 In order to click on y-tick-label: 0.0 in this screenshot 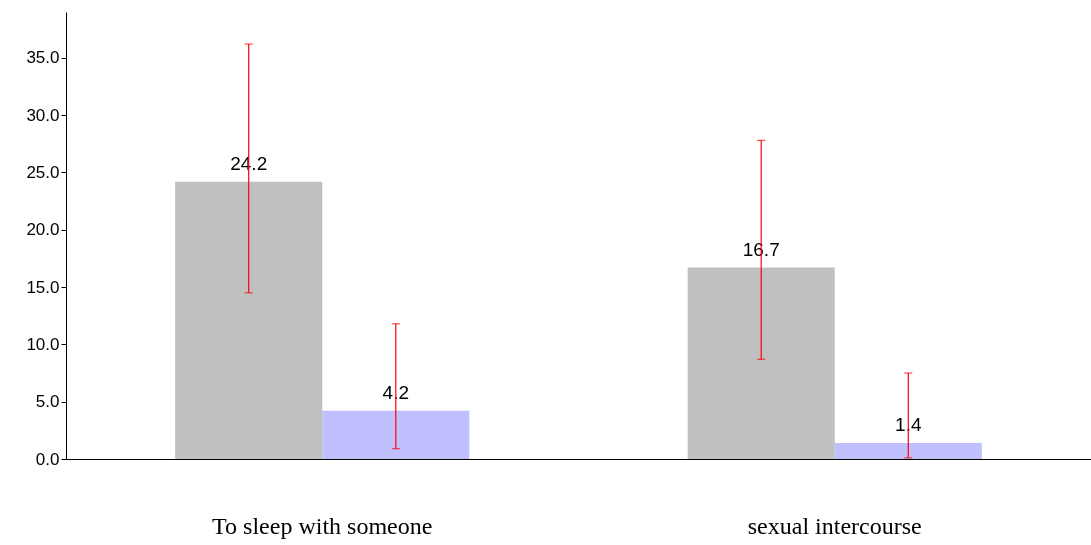, I will do `click(47, 459)`.